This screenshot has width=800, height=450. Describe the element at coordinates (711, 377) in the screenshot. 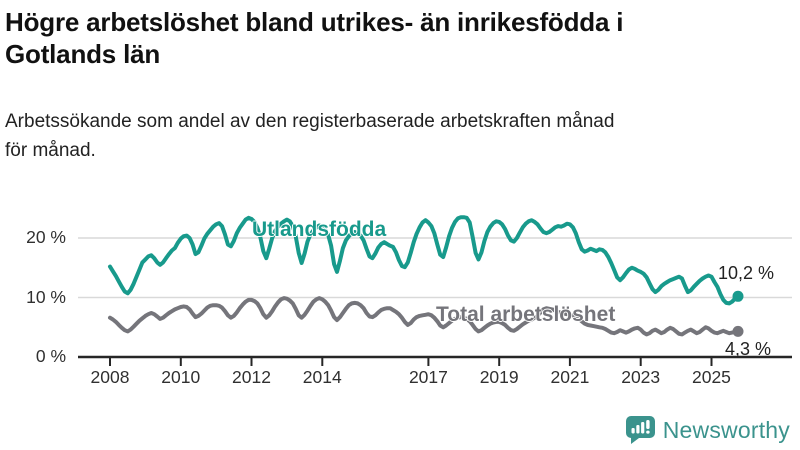

I see `x-axis-label-2025: 2025` at that location.